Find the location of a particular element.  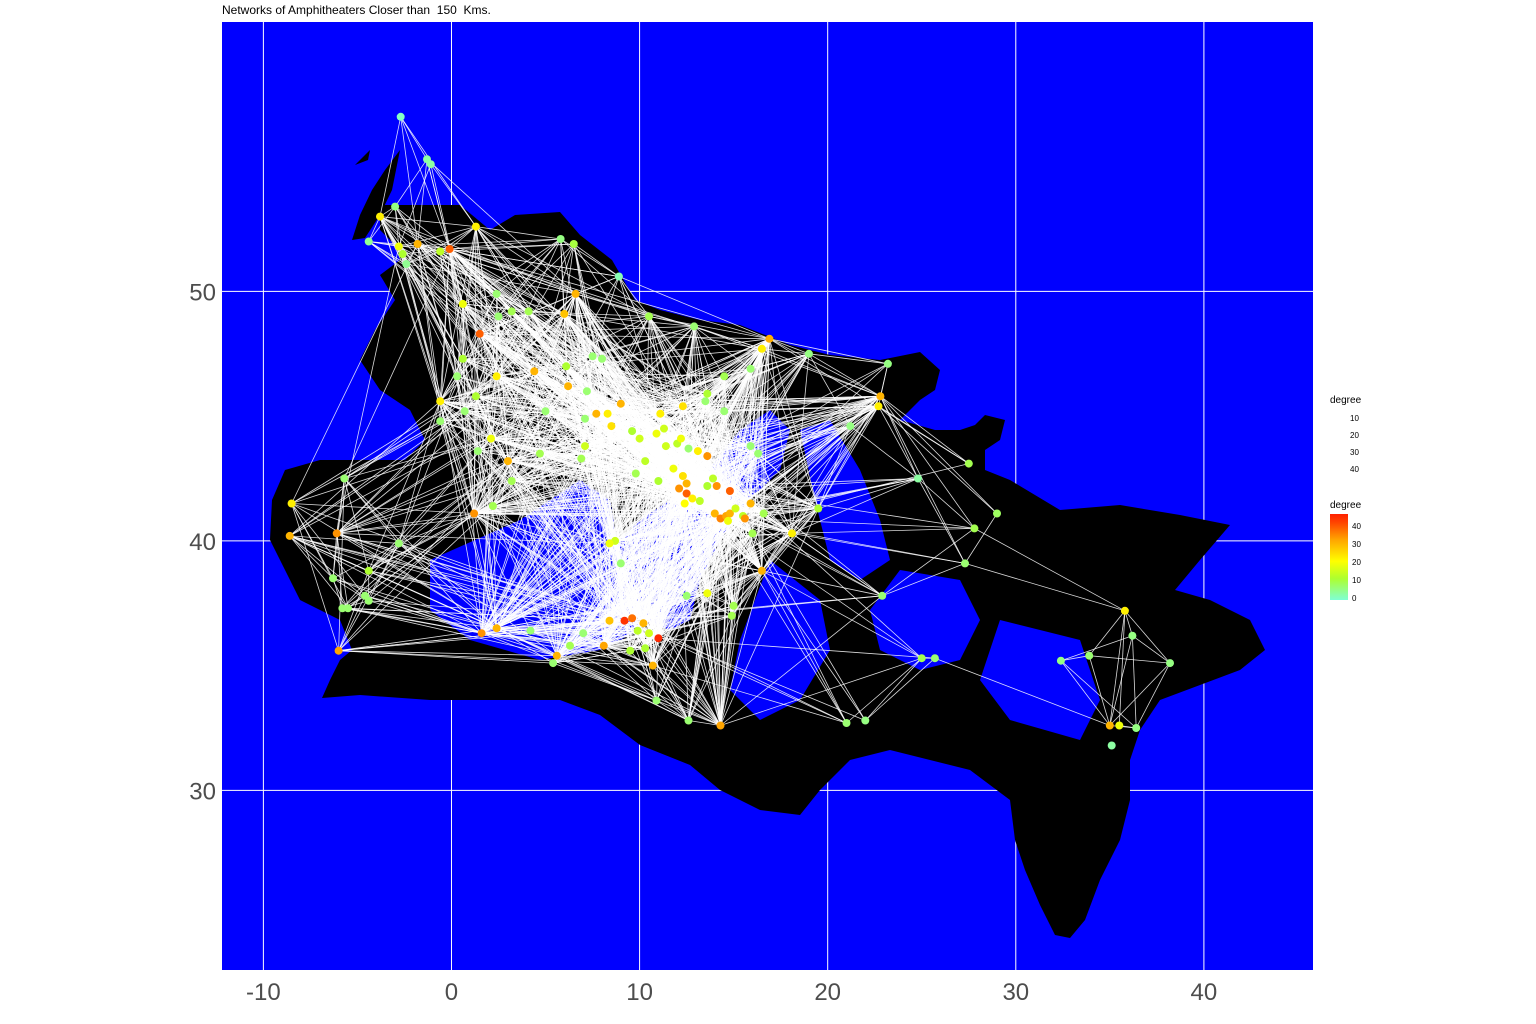

size-legend-label: 10 is located at coordinates (1354, 418).